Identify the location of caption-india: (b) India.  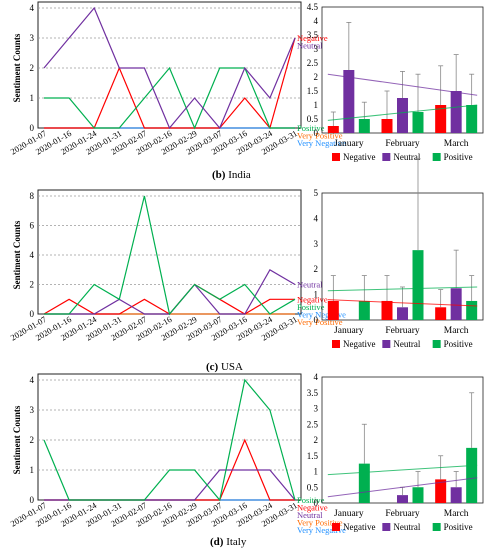
(231, 175).